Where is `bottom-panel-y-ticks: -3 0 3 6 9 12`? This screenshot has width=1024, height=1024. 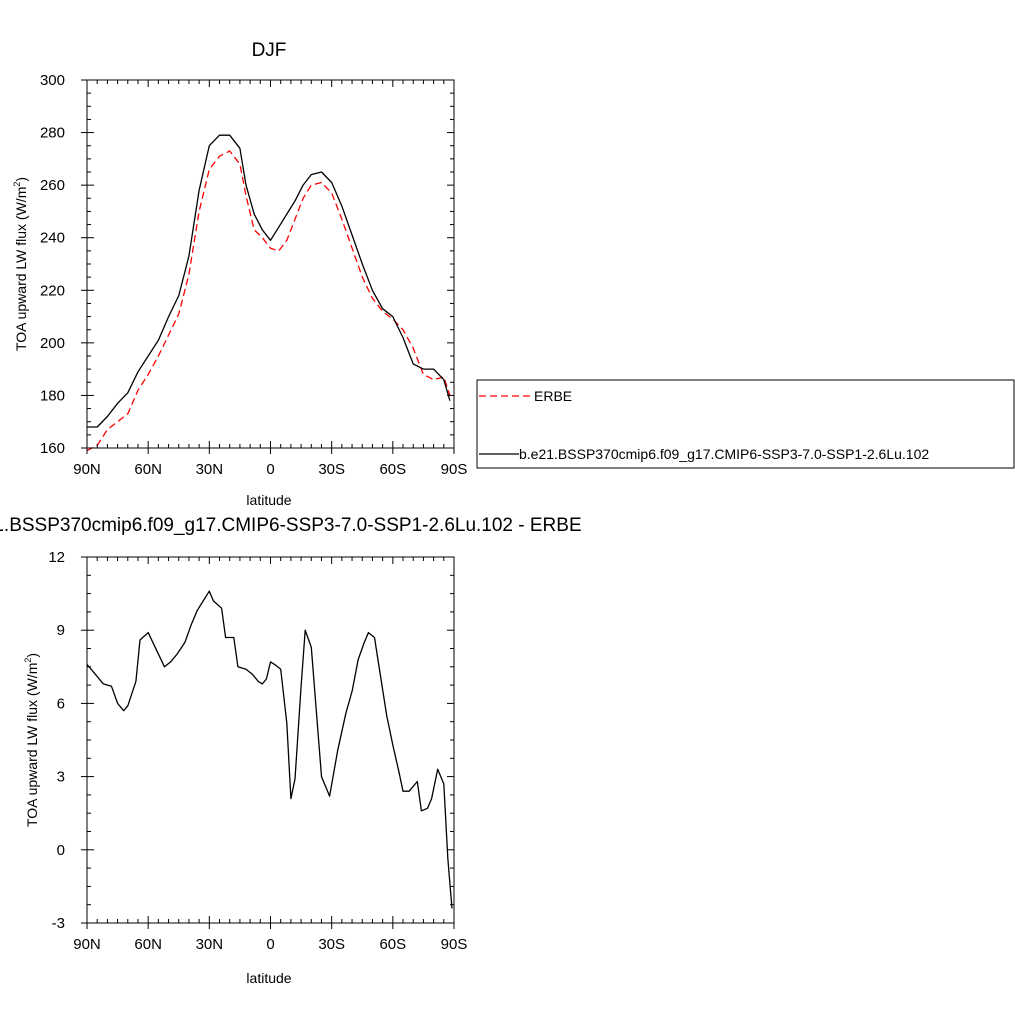 bottom-panel-y-ticks: -3 0 3 6 9 12 is located at coordinates (251, 740).